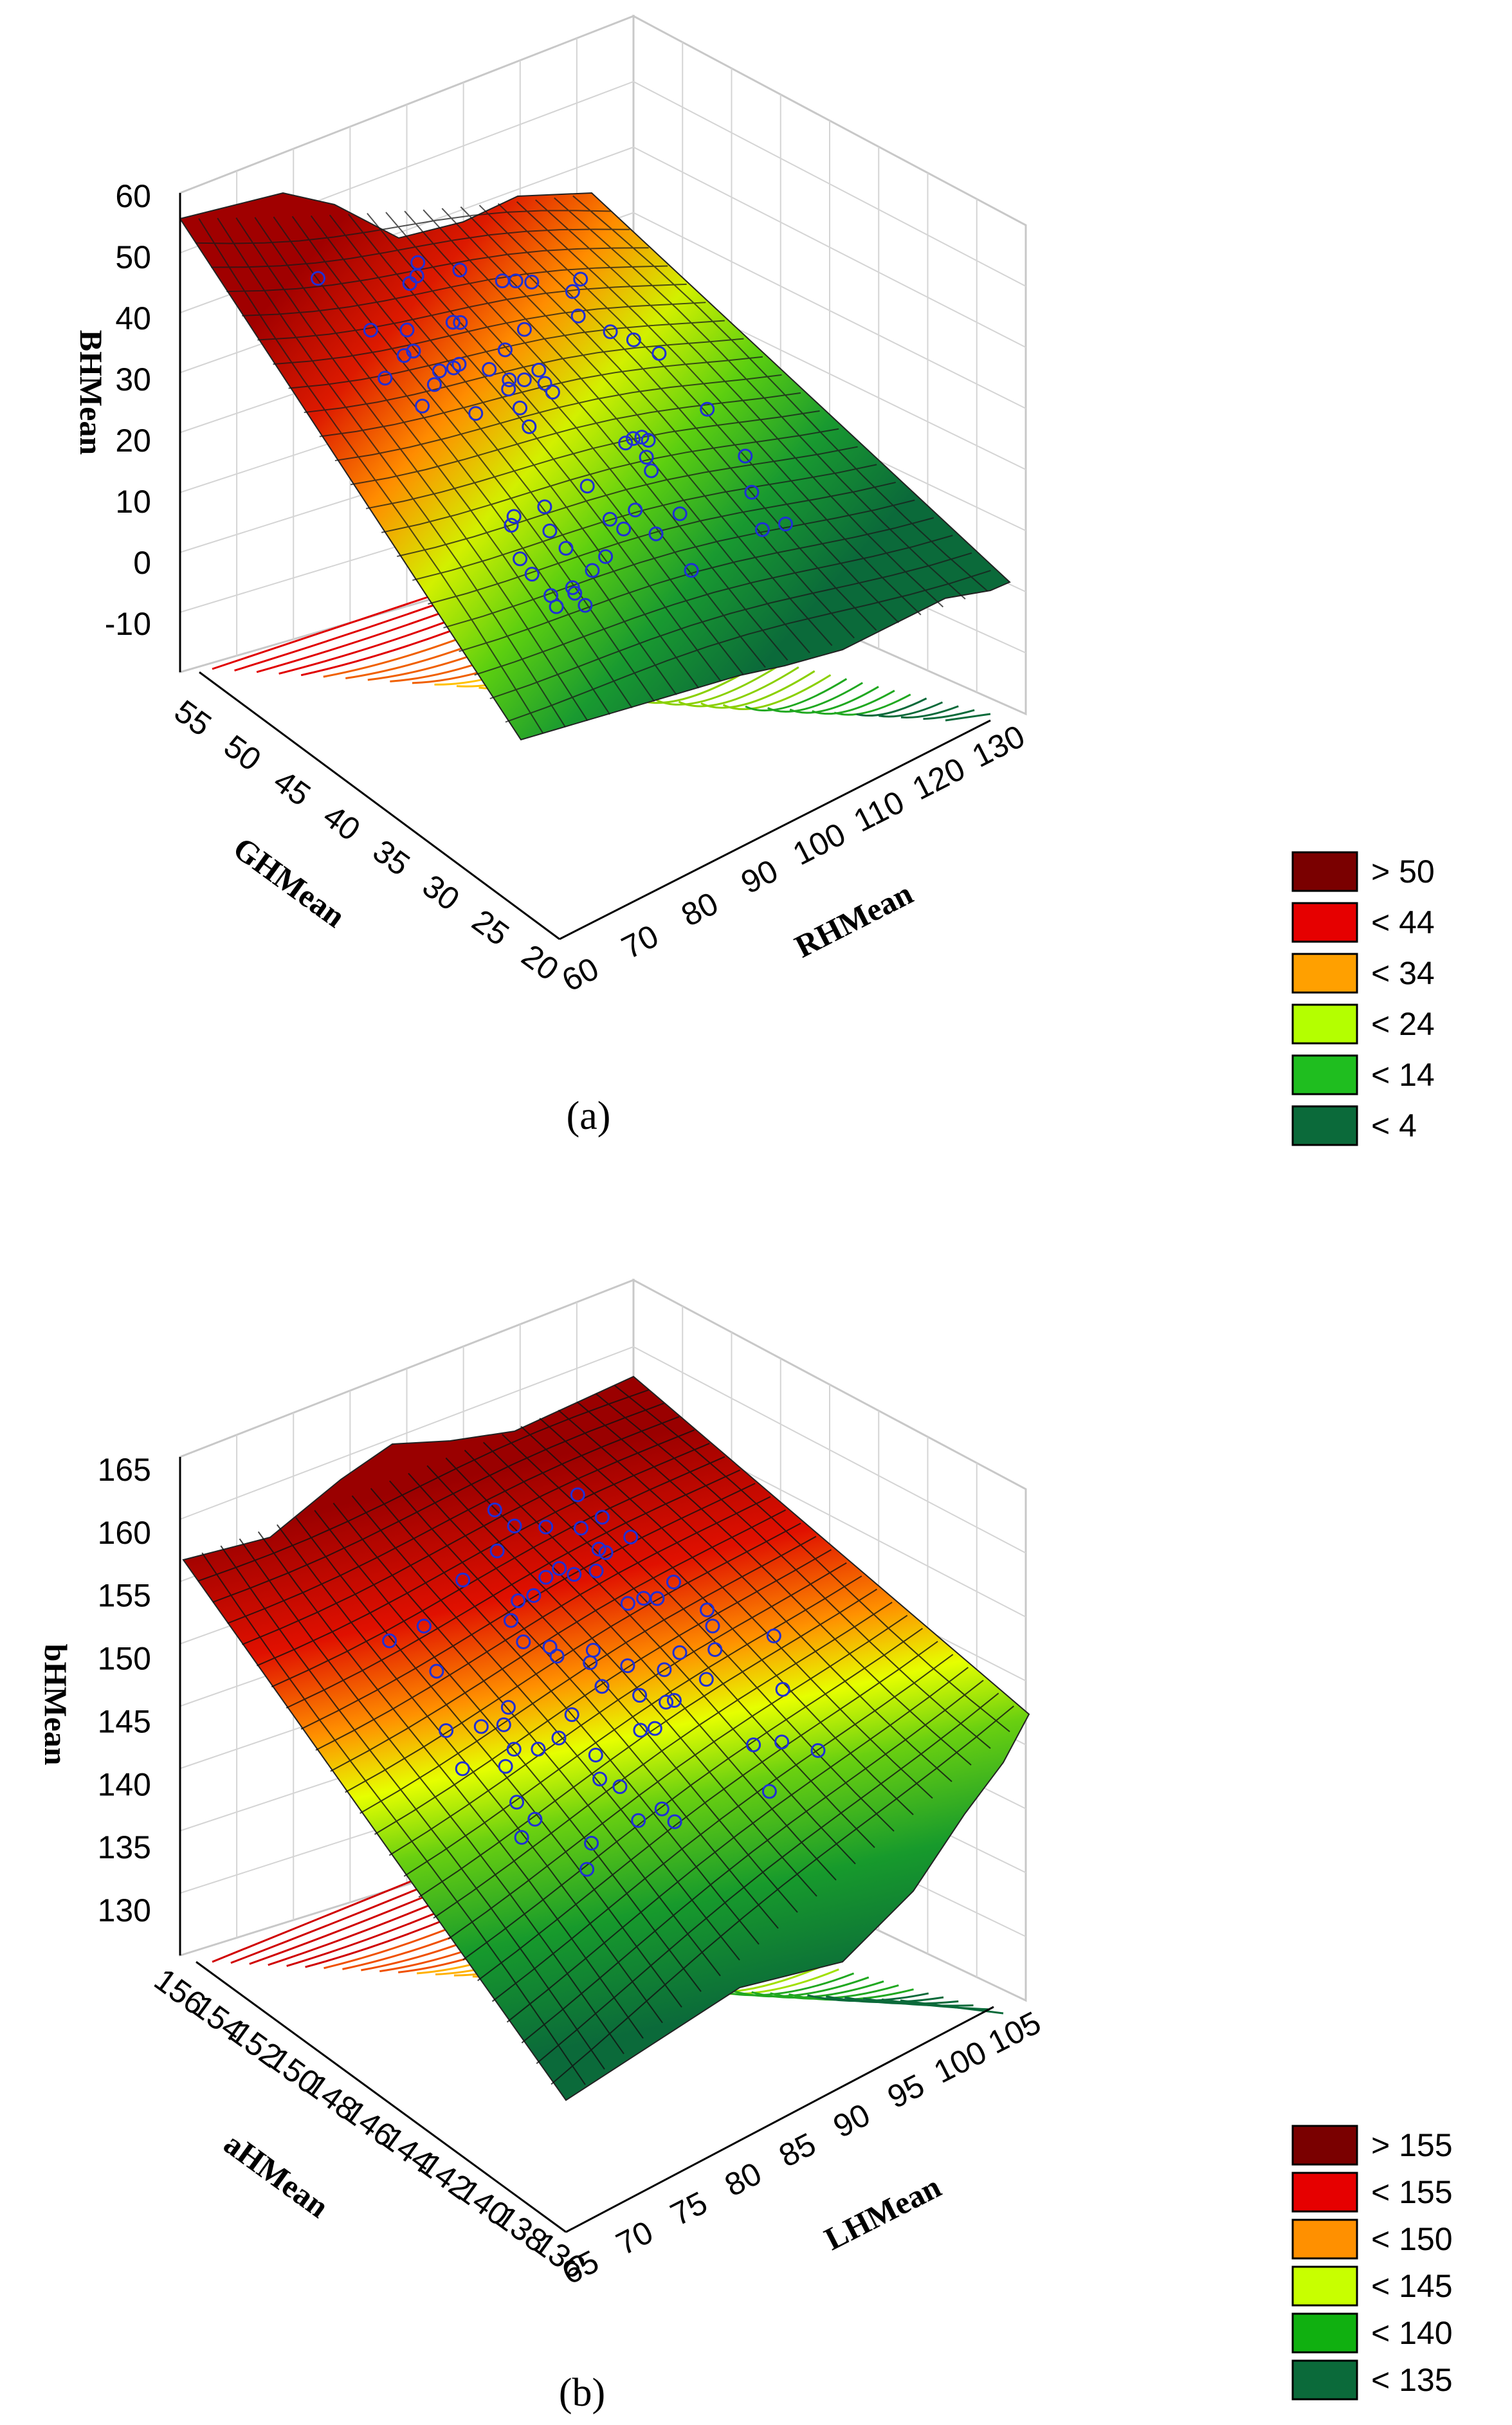 Image resolution: width=1512 pixels, height=2425 pixels. I want to click on x-axis-a, so click(775, 830).